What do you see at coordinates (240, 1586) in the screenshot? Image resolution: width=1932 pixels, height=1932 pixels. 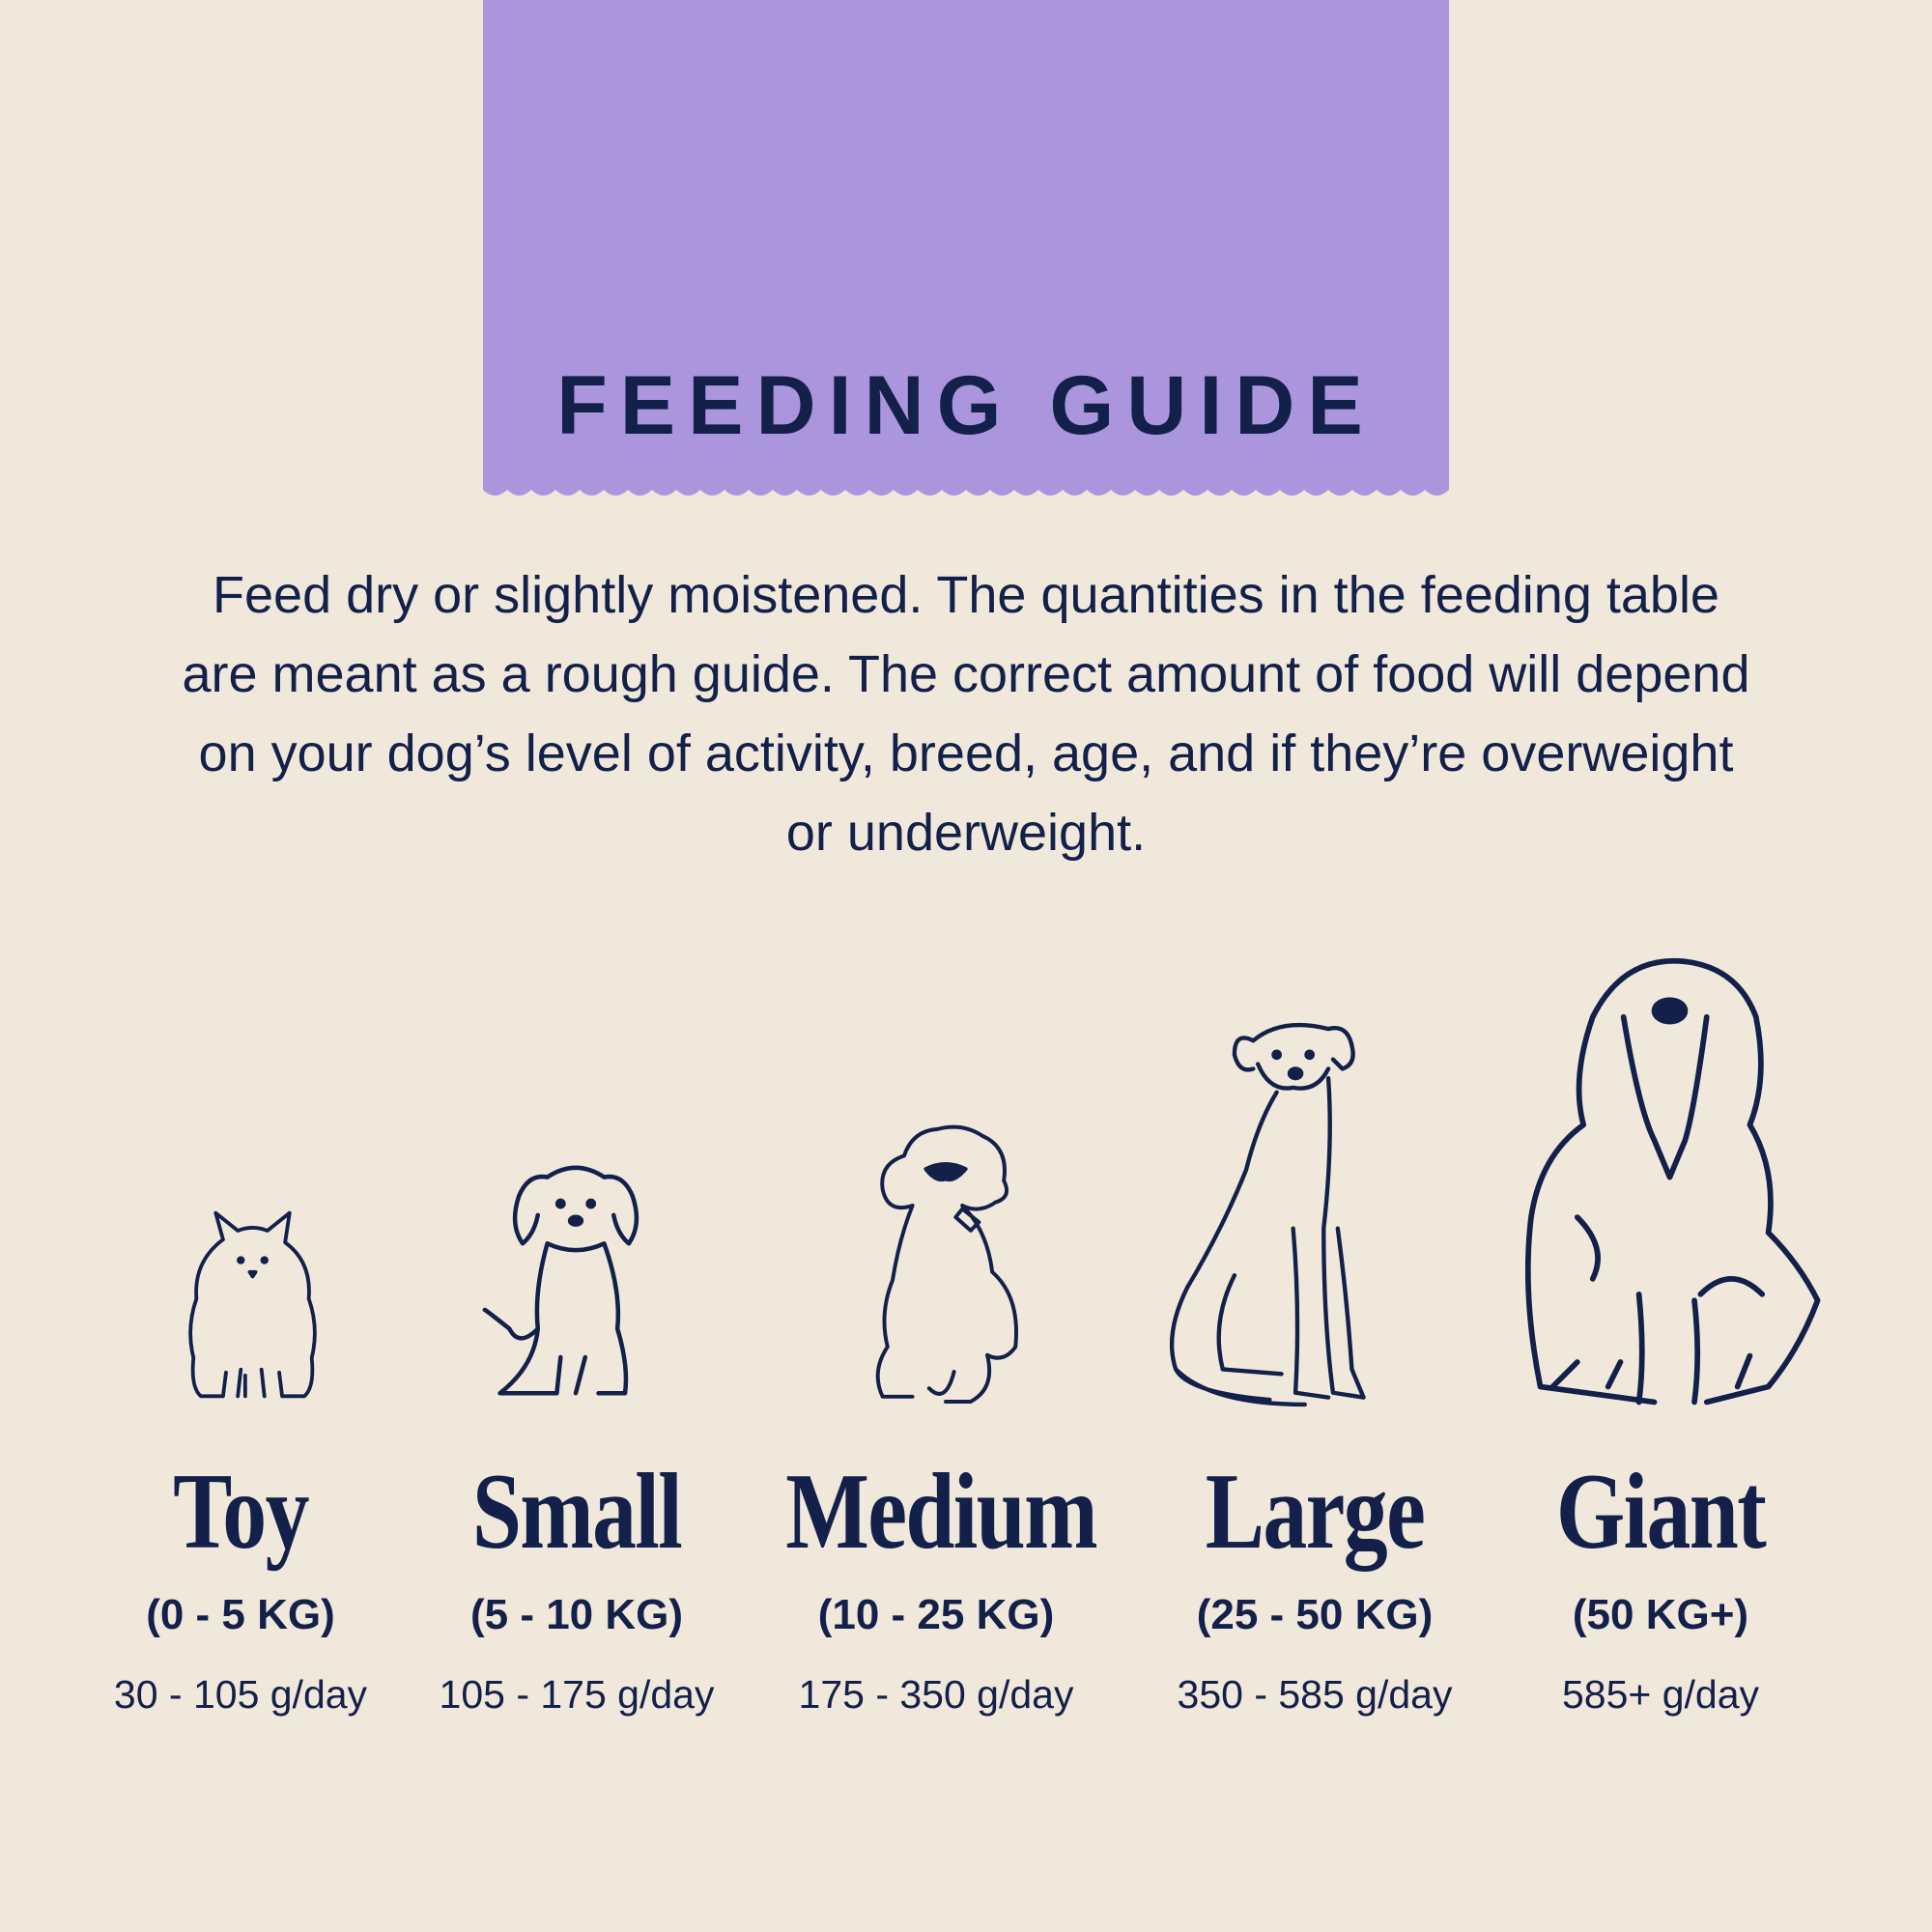 I see `size-column-toy: Toy (0 - 5 KG) 30 - 105 g/day` at bounding box center [240, 1586].